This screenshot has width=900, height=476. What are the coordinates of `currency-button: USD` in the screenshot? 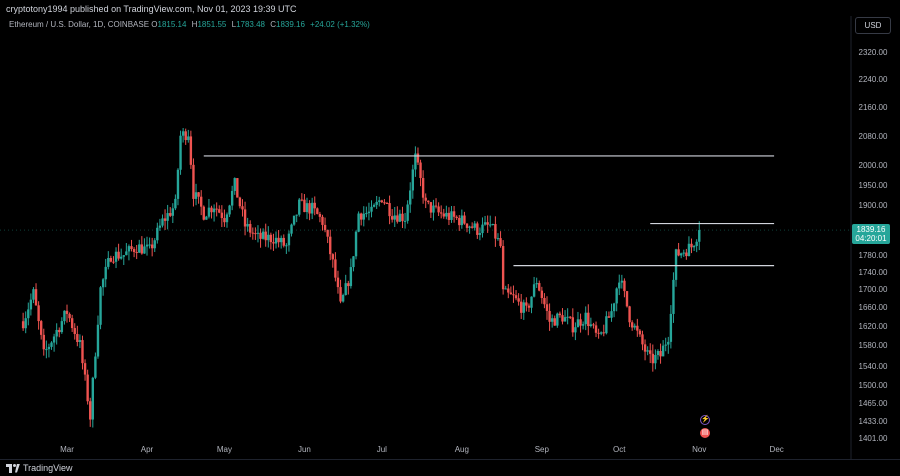 It's located at (873, 25).